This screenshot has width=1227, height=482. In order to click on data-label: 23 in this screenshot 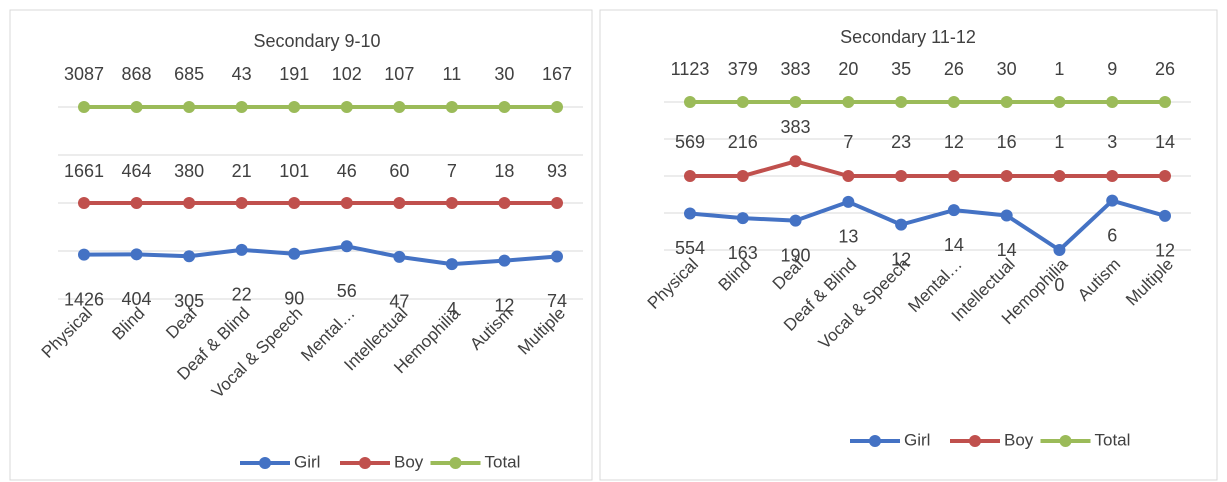, I will do `click(901, 142)`.